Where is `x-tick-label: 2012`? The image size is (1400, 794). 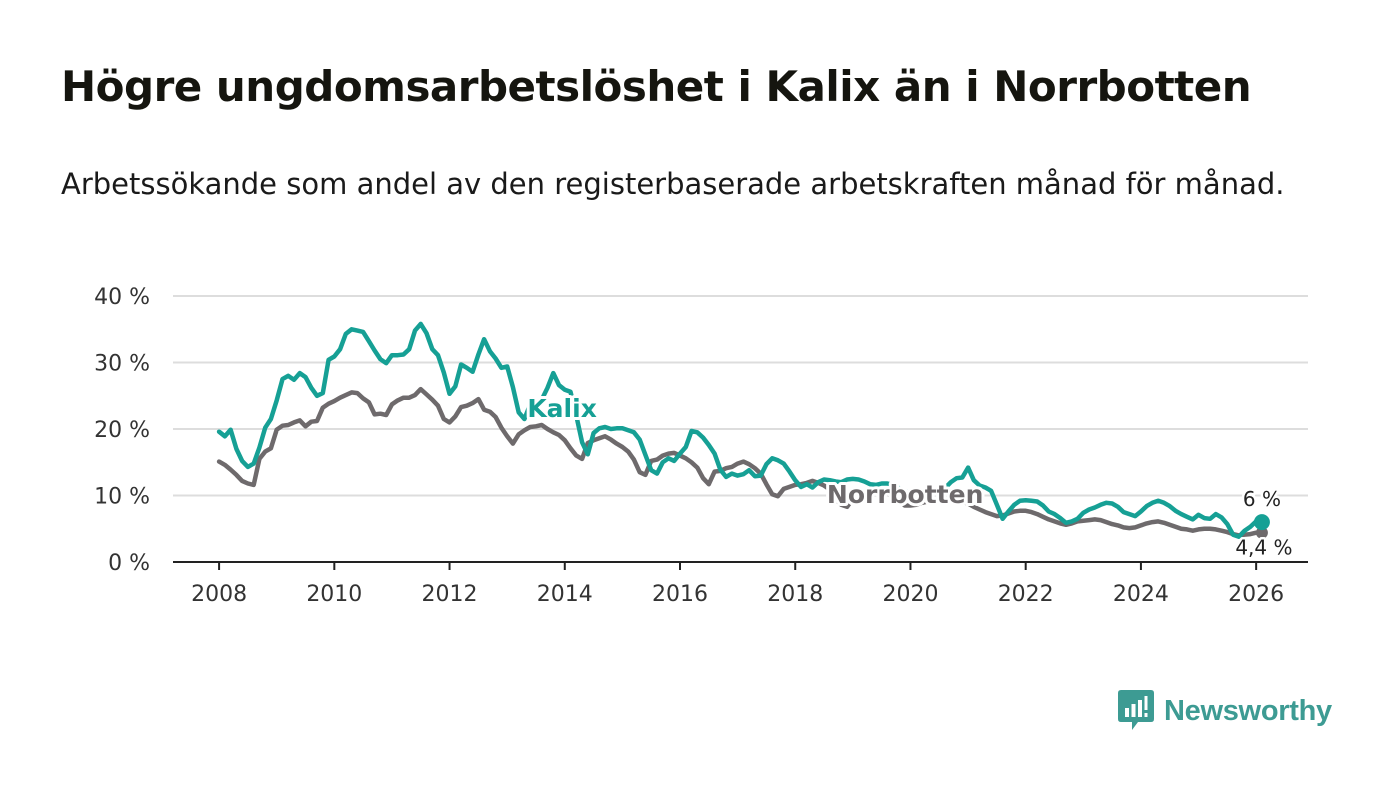
x-tick-label: 2012 is located at coordinates (450, 594).